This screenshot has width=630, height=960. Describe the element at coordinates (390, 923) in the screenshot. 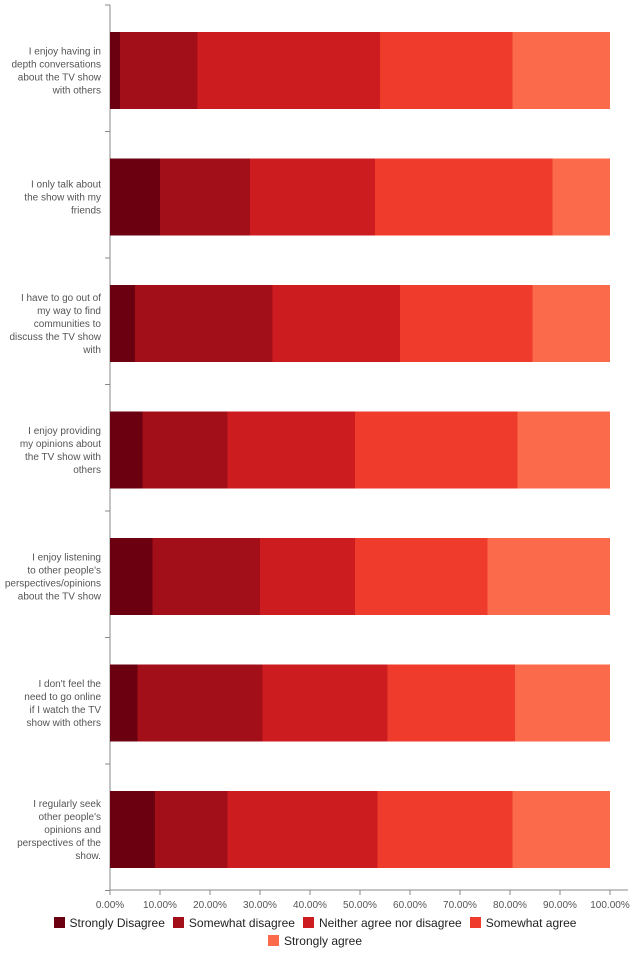

I see `legend-label: Neither agree nor disagree` at that location.